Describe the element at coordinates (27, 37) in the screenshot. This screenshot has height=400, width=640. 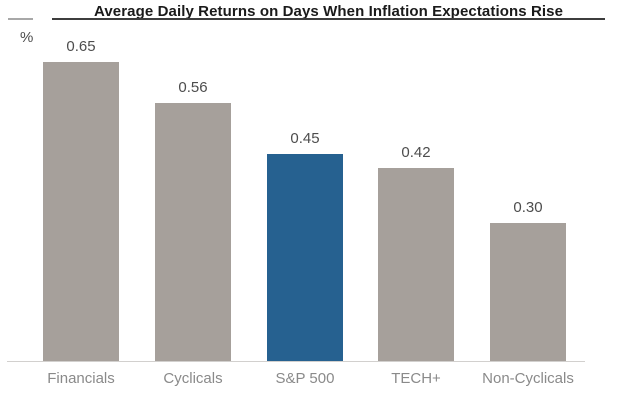
I see `y-axis-unit-label: %` at that location.